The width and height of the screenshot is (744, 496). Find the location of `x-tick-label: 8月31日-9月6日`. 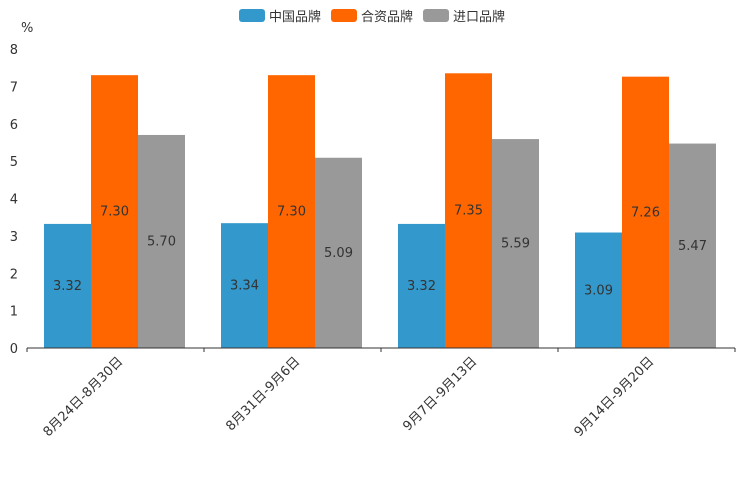

x-tick-label: 8月31日-9月6日 is located at coordinates (263, 394).